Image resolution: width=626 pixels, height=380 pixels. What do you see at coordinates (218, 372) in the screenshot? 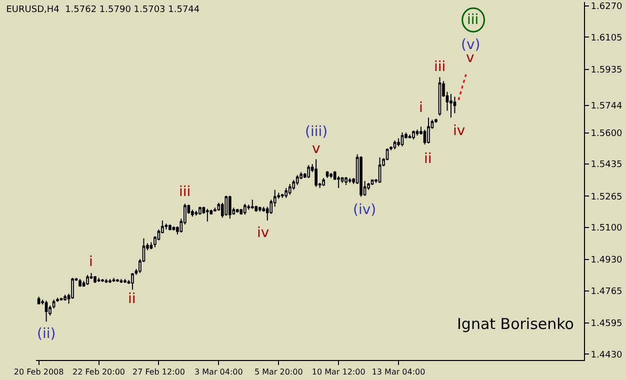
I see `x-tick-label: 3 Mar 04:00` at bounding box center [218, 372].